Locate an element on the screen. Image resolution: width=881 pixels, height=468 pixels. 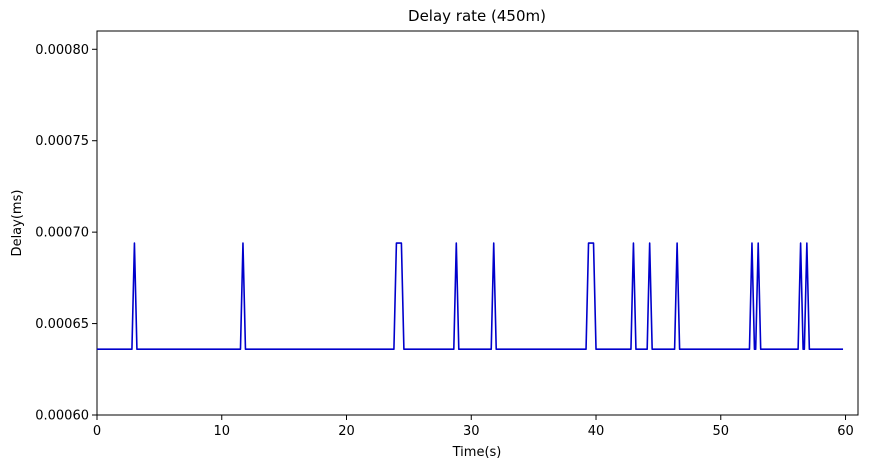
x-tick-label: 0 is located at coordinates (97, 431).